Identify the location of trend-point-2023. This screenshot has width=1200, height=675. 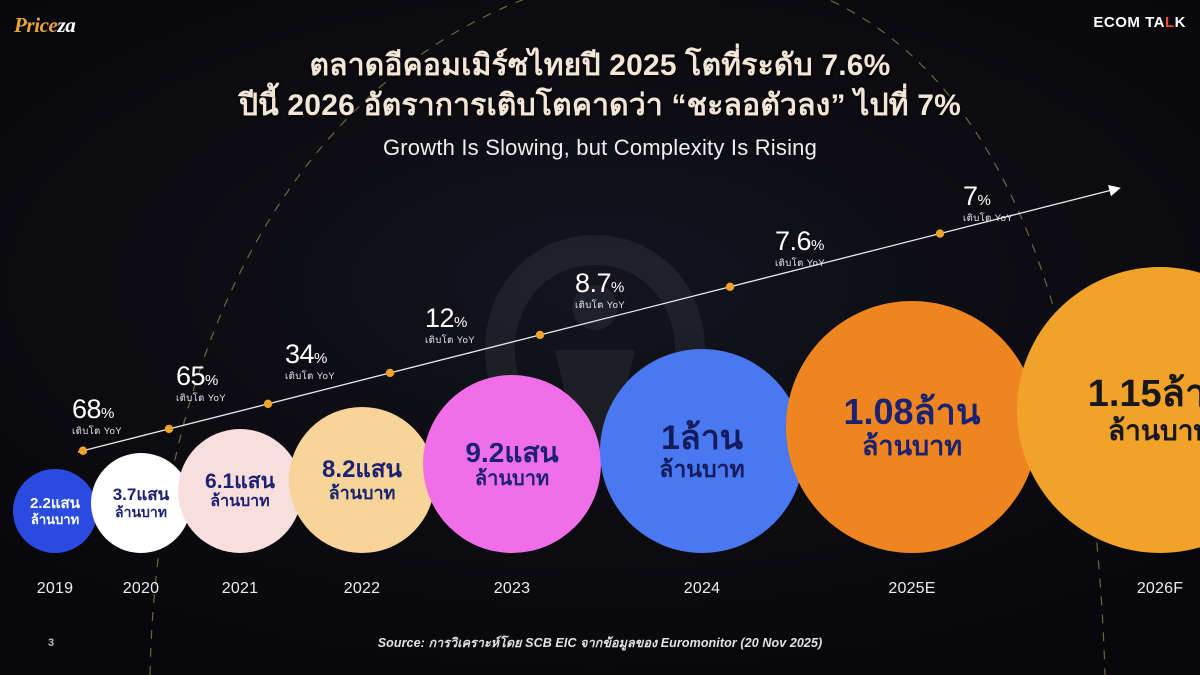
(540, 335).